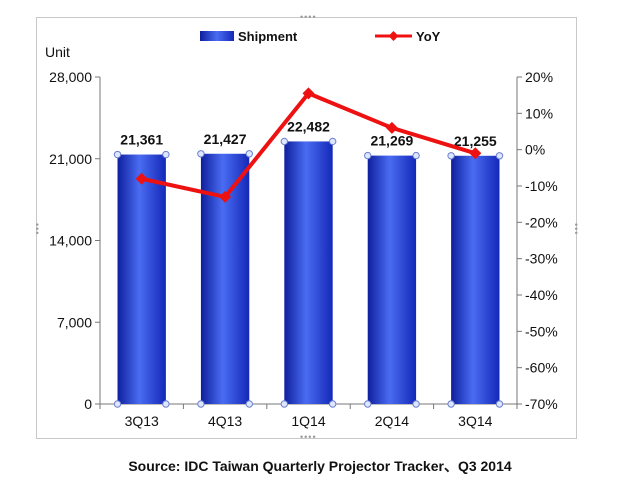 The height and width of the screenshot is (494, 640). I want to click on right-tick-label: -10%, so click(541, 186).